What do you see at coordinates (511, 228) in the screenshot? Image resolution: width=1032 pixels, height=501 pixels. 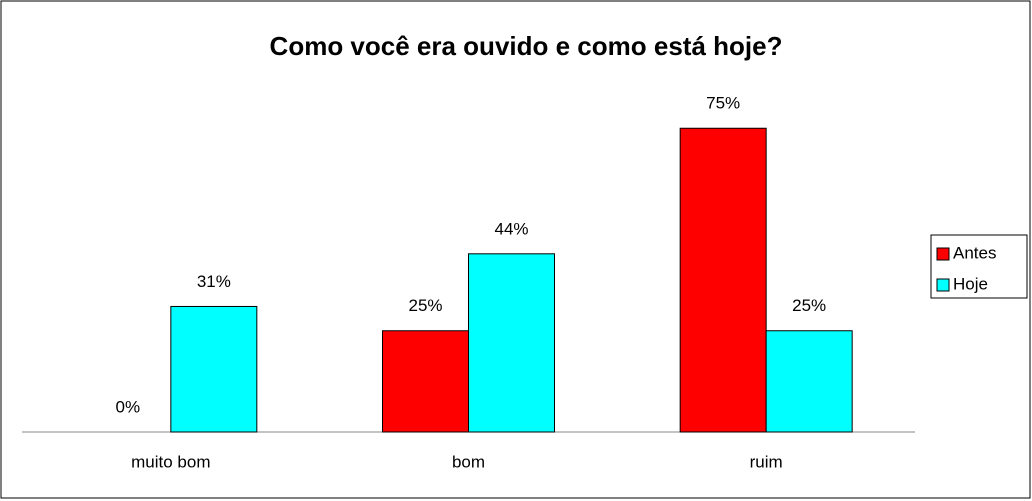 I see `data-label: 44%` at bounding box center [511, 228].